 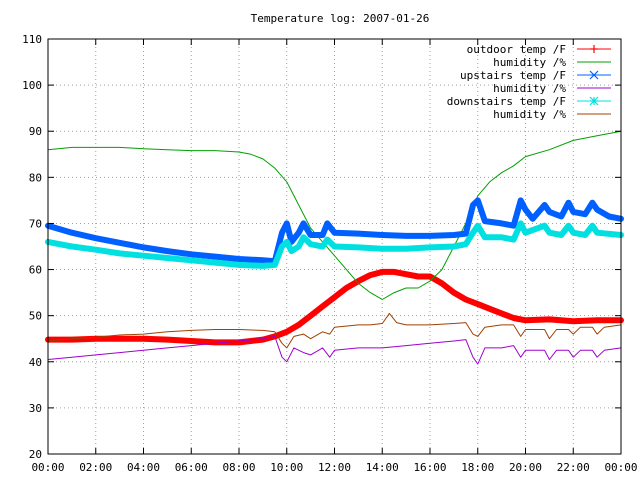 What do you see at coordinates (340, 18) in the screenshot?
I see `chart-title: Temperature log: 2007-01-26` at bounding box center [340, 18].